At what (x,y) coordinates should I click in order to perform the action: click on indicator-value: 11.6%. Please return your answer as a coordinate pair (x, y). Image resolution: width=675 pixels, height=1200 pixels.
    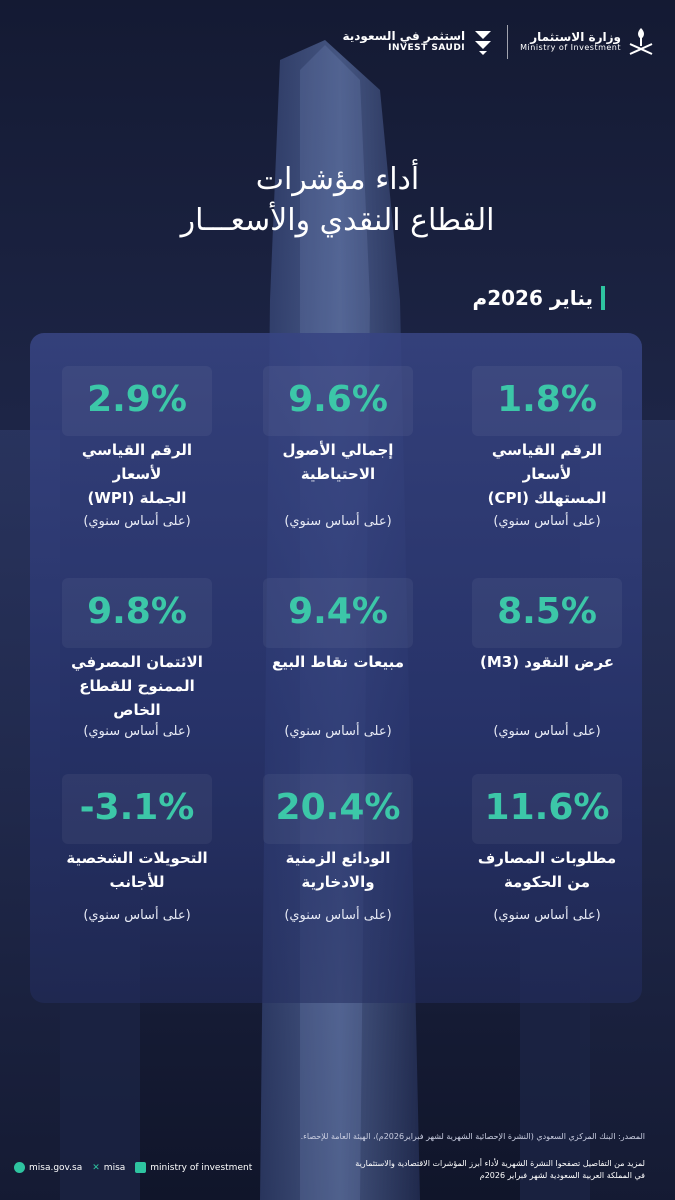
    Looking at the image, I should click on (547, 807).